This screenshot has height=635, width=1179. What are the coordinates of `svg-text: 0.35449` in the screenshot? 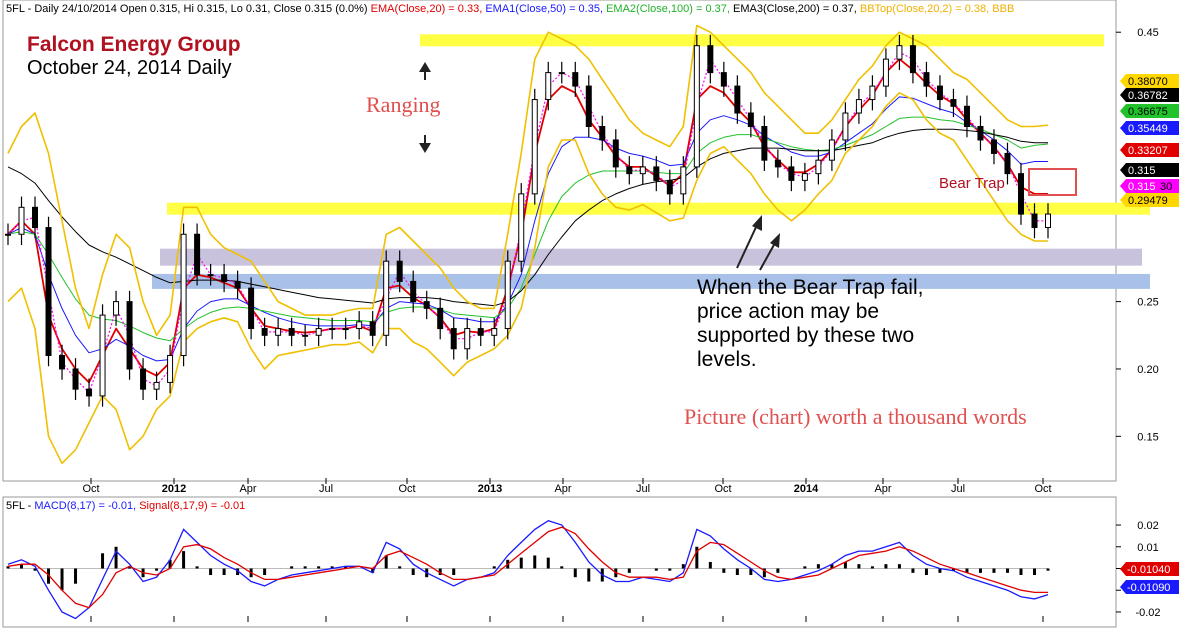 It's located at (1148, 129).